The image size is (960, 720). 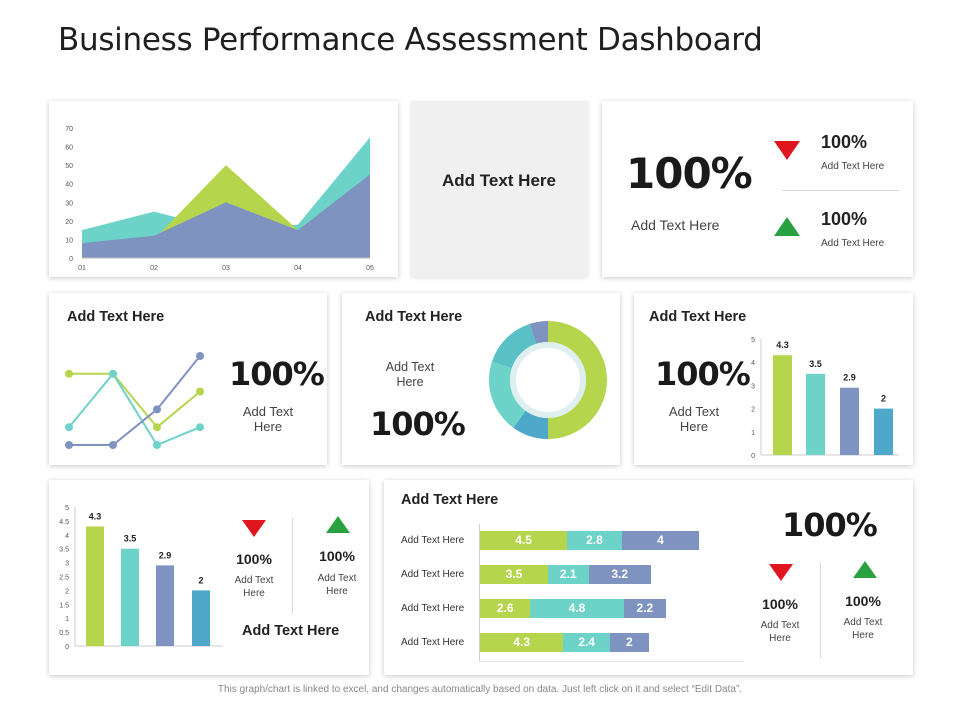 I want to click on stacked-bar-segment: 4.3, so click(x=522, y=642).